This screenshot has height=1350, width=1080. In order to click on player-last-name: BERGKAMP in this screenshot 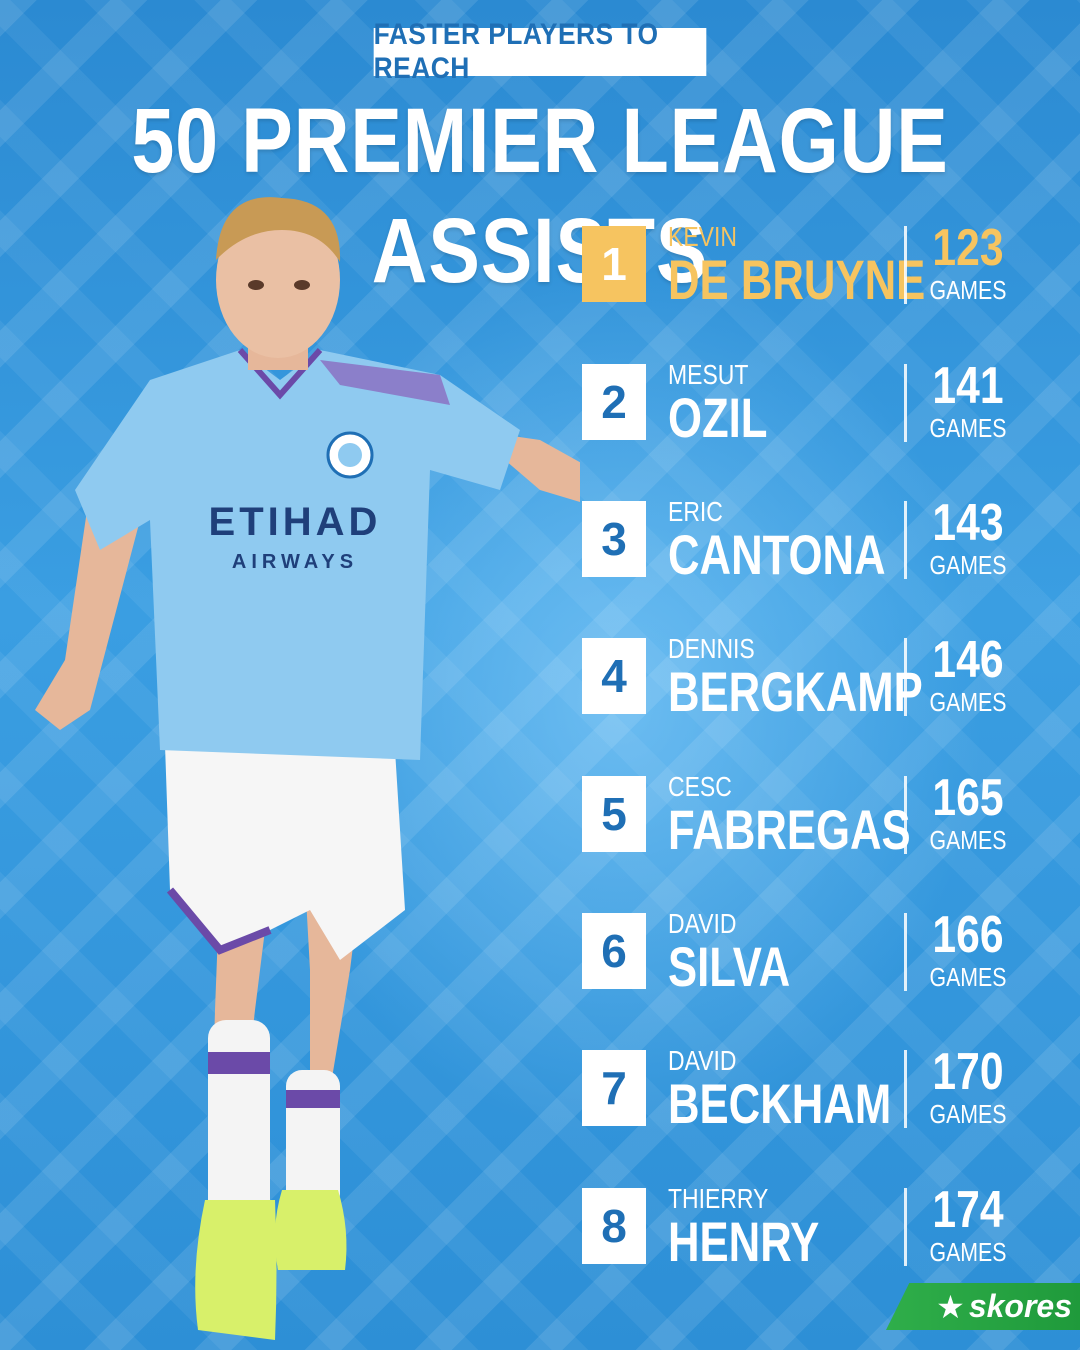, I will do `click(795, 691)`.